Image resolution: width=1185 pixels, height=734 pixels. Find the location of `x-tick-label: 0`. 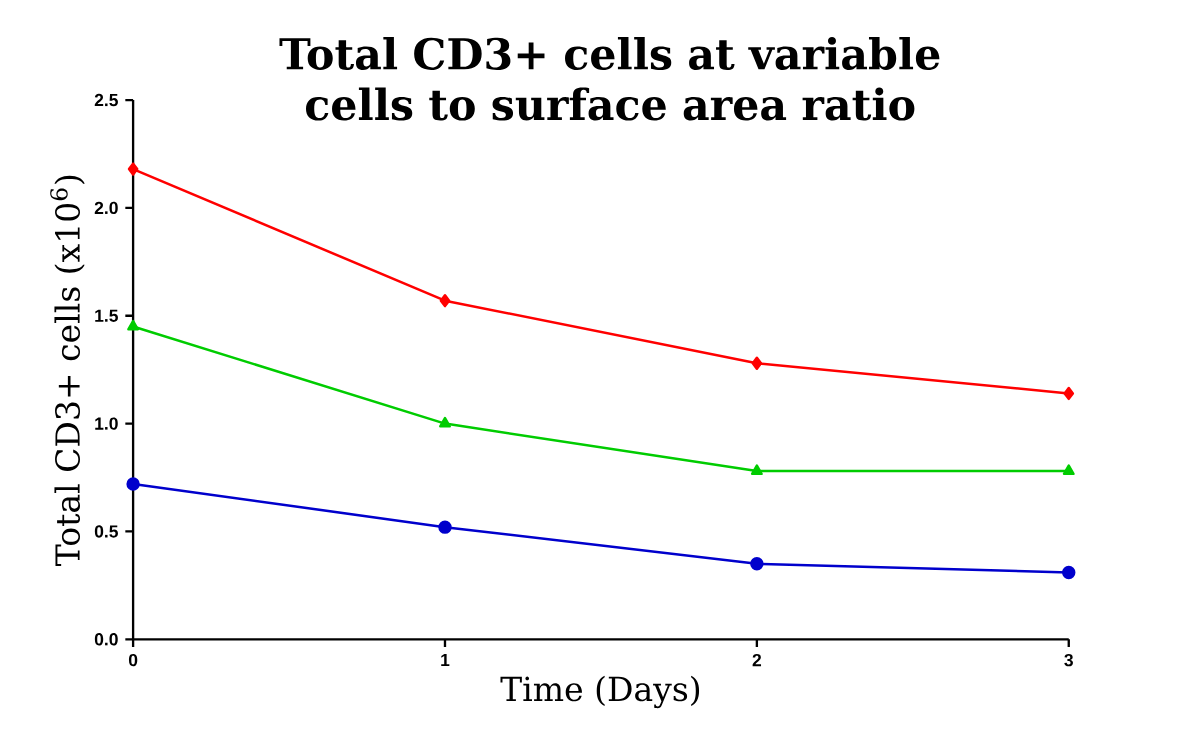

x-tick-label: 0 is located at coordinates (133, 660).